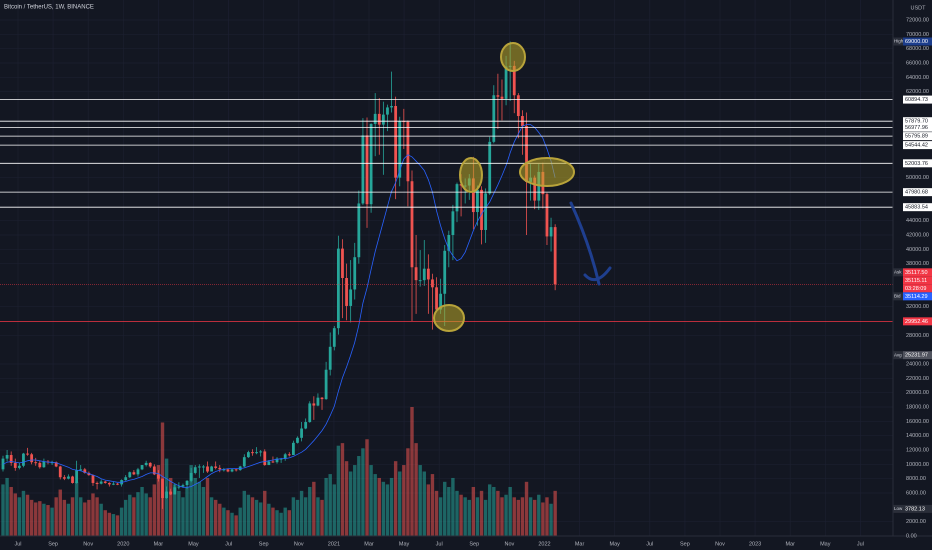  Describe the element at coordinates (917, 264) in the screenshot. I see `y-tick-label: 38000.00` at that location.